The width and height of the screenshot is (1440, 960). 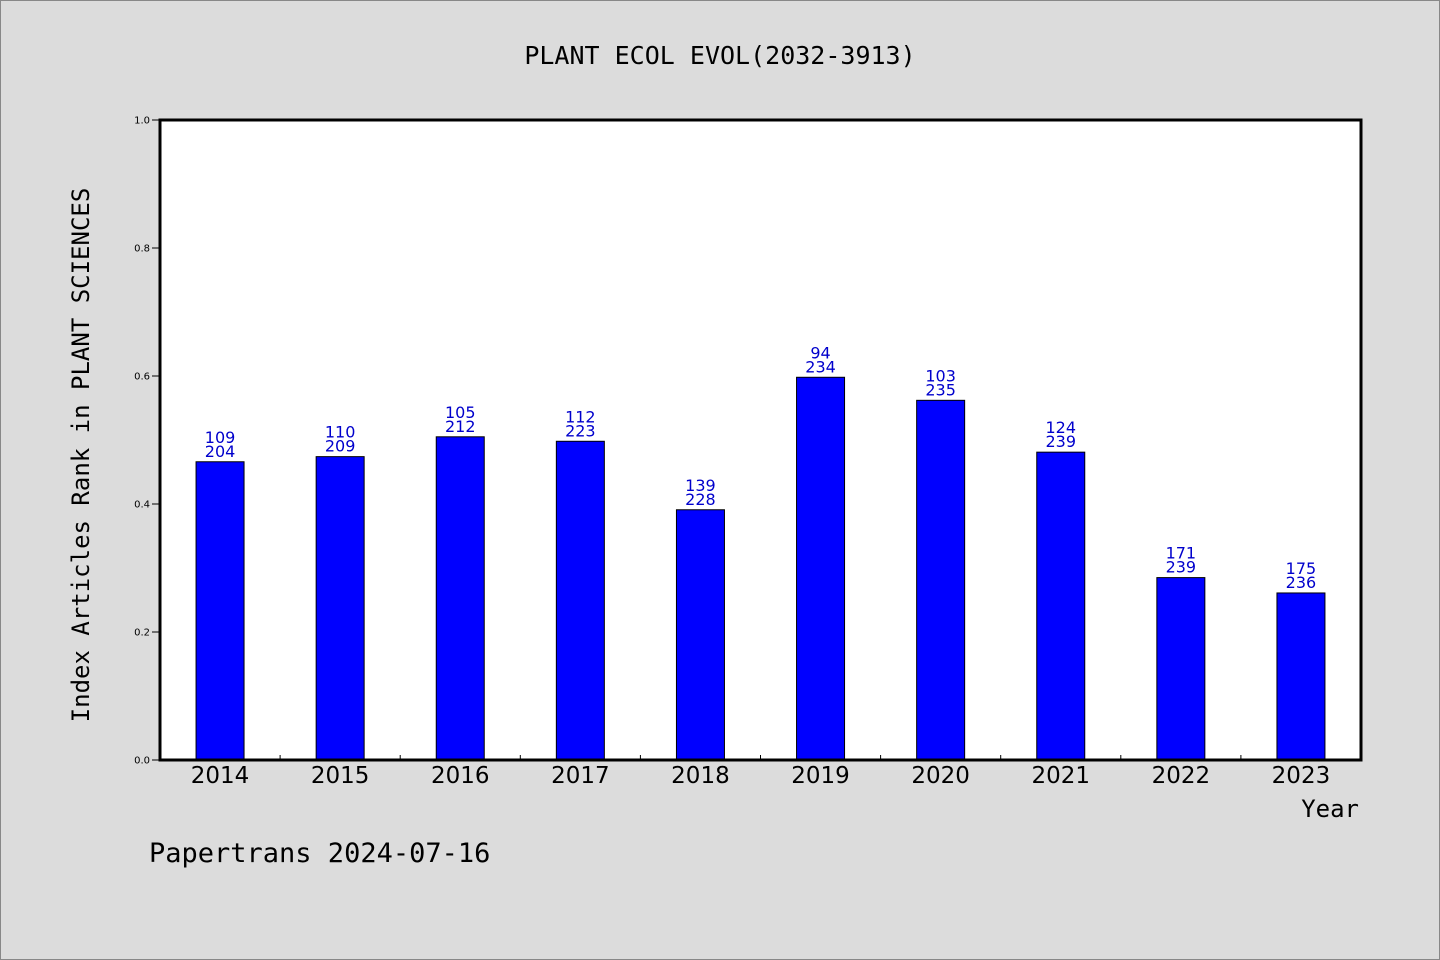 I want to click on bar-2020, so click(x=941, y=580).